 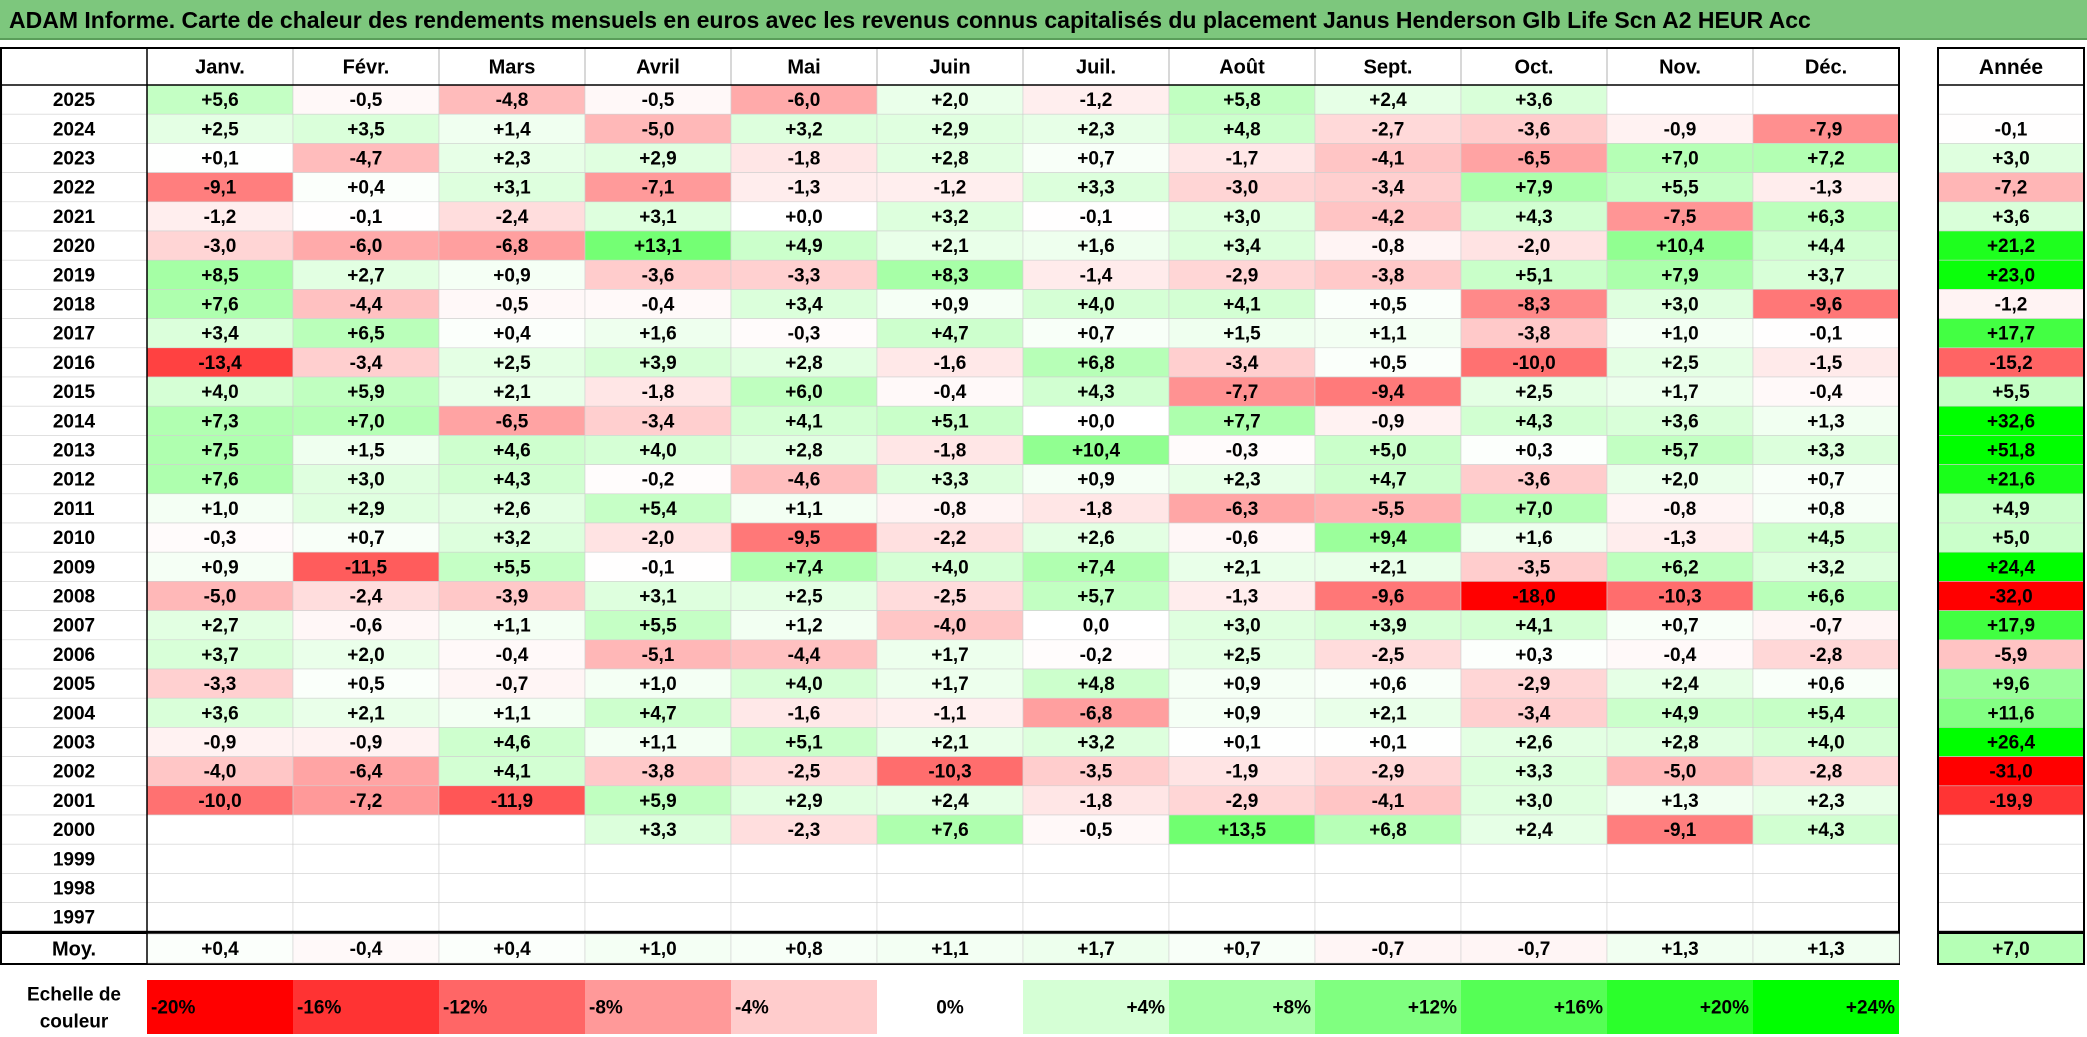 I want to click on cell-value: -0,2, so click(x=658, y=480).